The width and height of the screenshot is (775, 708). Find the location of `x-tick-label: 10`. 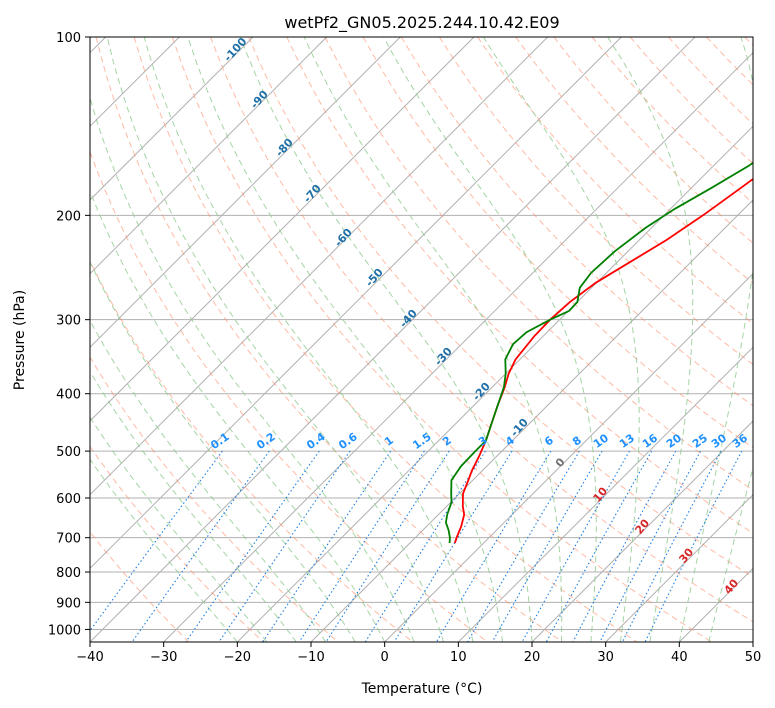

x-tick-label: 10 is located at coordinates (458, 657).